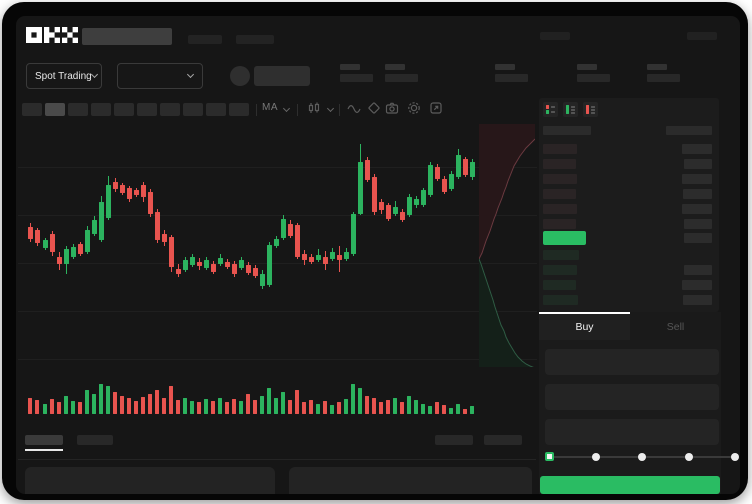  I want to click on trade-tabs: Buy Sell, so click(630, 326).